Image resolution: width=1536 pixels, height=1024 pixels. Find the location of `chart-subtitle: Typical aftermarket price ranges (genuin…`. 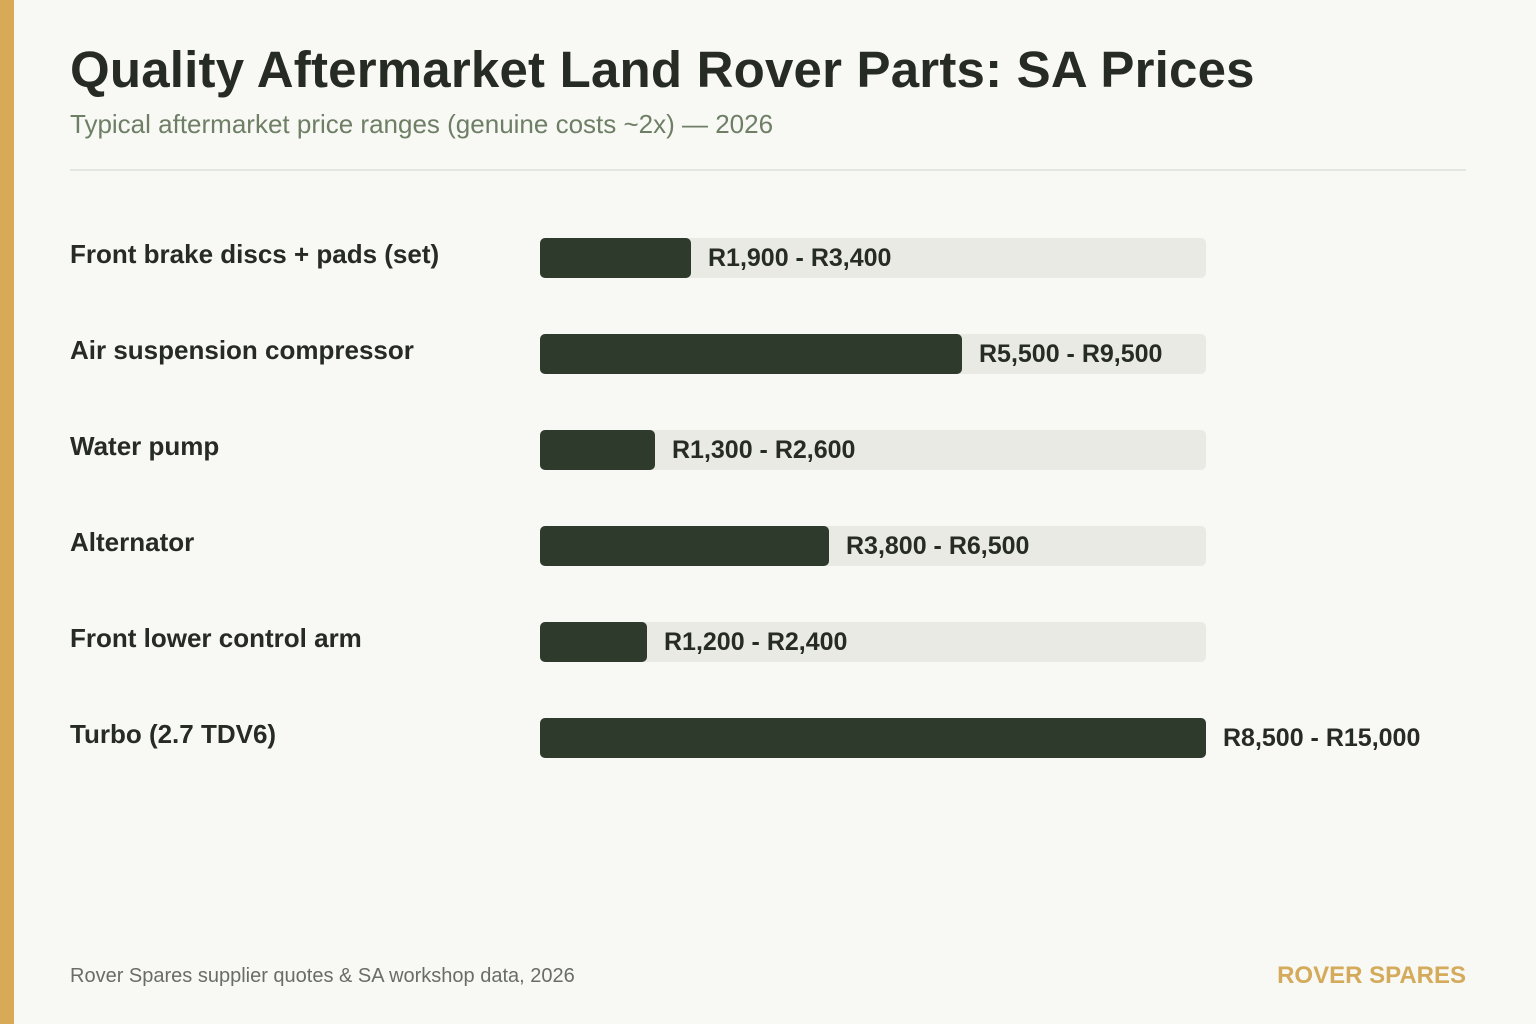

chart-subtitle: Typical aftermarket price ranges (genuin… is located at coordinates (422, 124).